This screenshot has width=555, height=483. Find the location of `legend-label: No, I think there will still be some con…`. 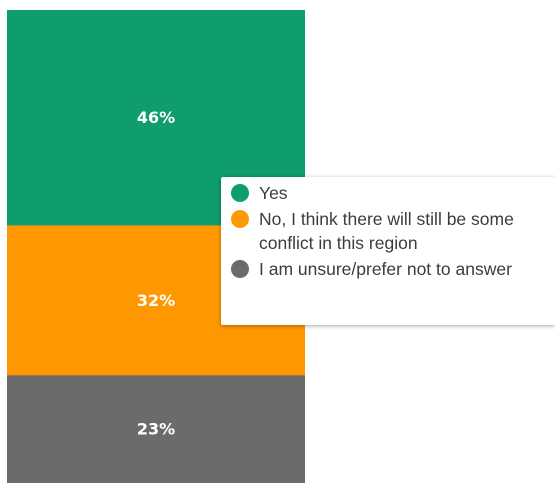

legend-label: No, I think there will still be some con… is located at coordinates (386, 231).